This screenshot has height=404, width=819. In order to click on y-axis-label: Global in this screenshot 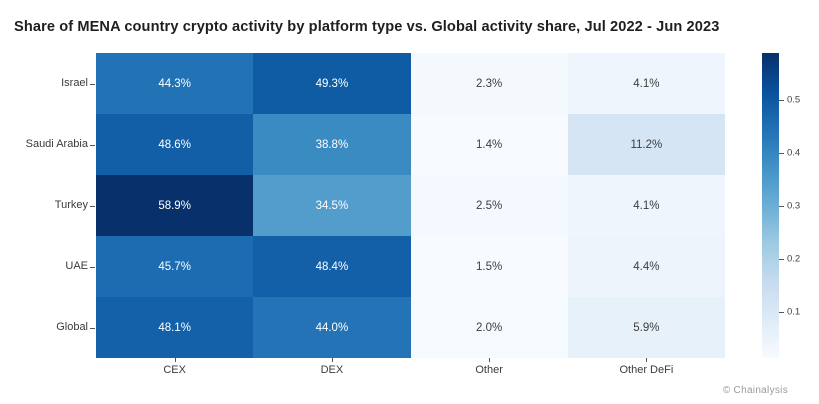, I will do `click(72, 327)`.